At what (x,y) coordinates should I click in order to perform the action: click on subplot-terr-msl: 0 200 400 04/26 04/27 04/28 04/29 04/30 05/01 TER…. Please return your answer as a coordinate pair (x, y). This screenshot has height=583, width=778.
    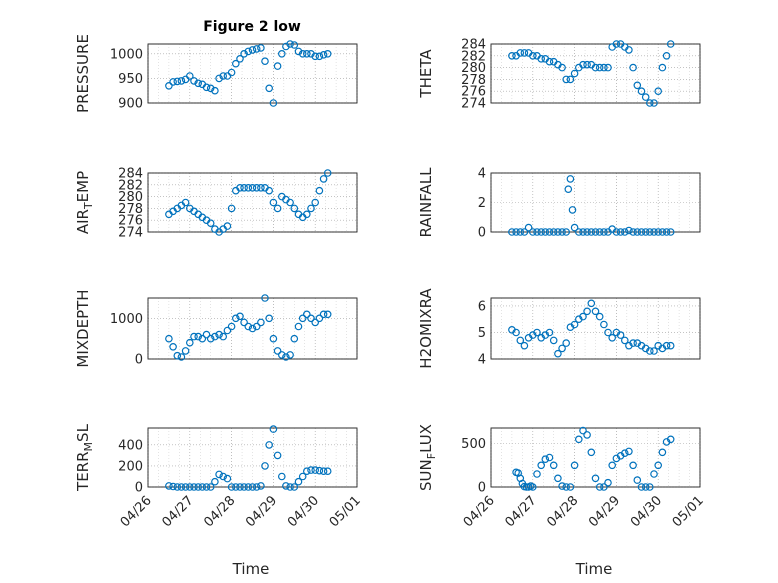
    Looking at the image, I should click on (219, 476).